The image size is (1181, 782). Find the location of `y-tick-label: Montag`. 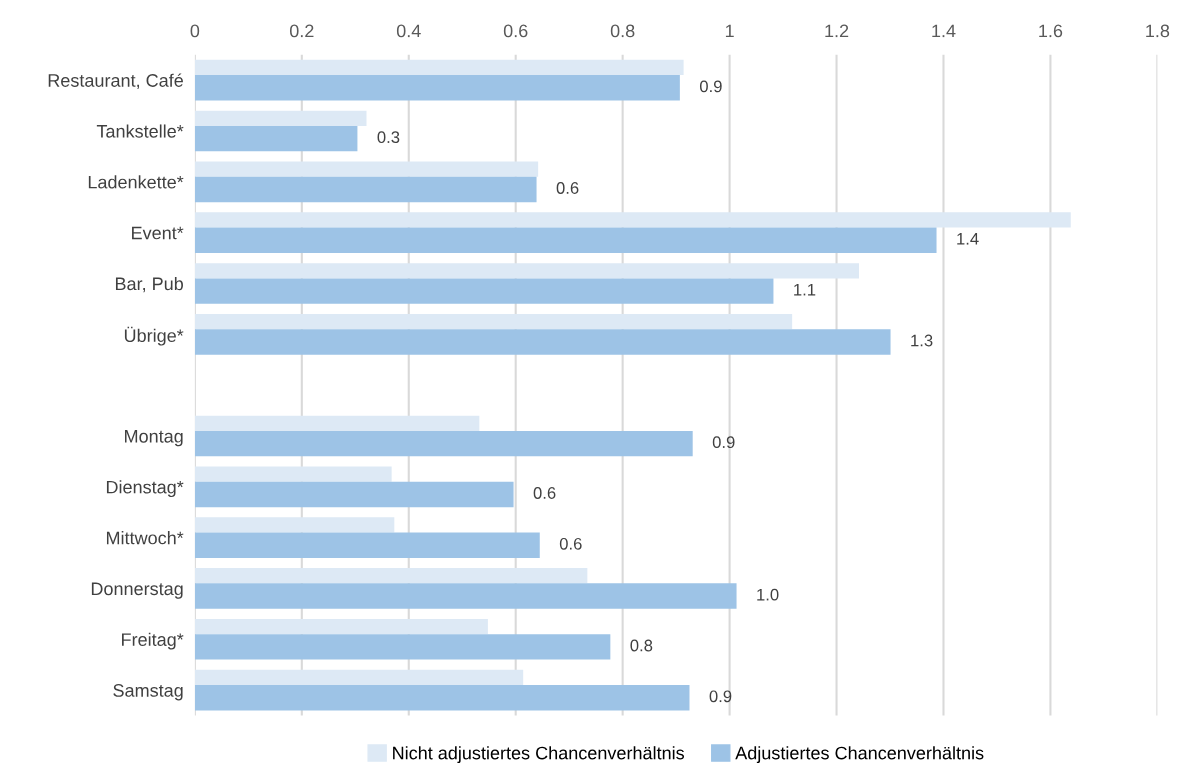

y-tick-label: Montag is located at coordinates (154, 438).